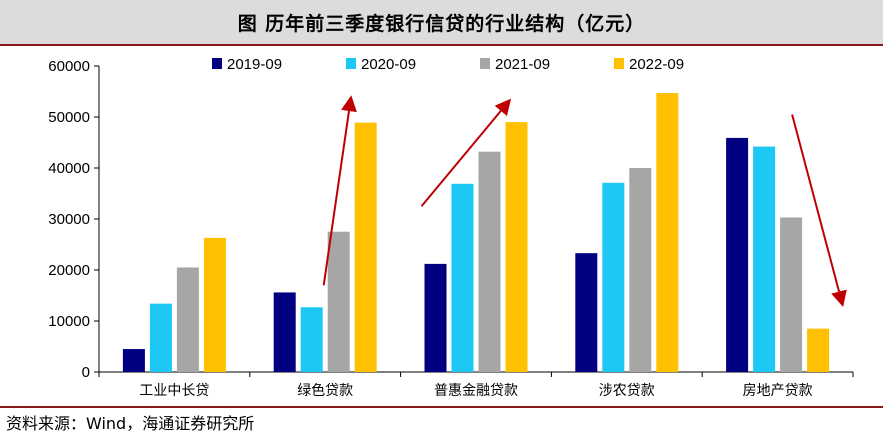  Describe the element at coordinates (441, 407) in the screenshot. I see `source-divider` at that location.